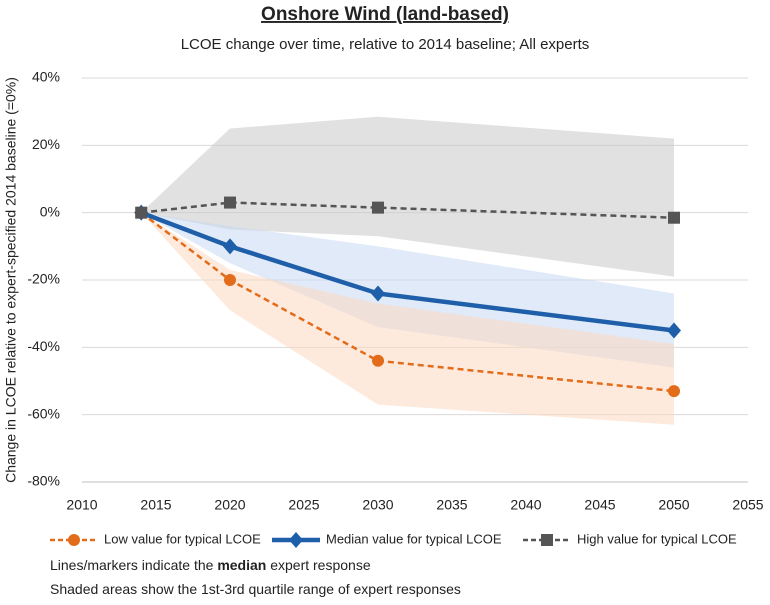 The height and width of the screenshot is (605, 770). Describe the element at coordinates (50, 211) in the screenshot. I see `y-tick-label: 0%` at that location.